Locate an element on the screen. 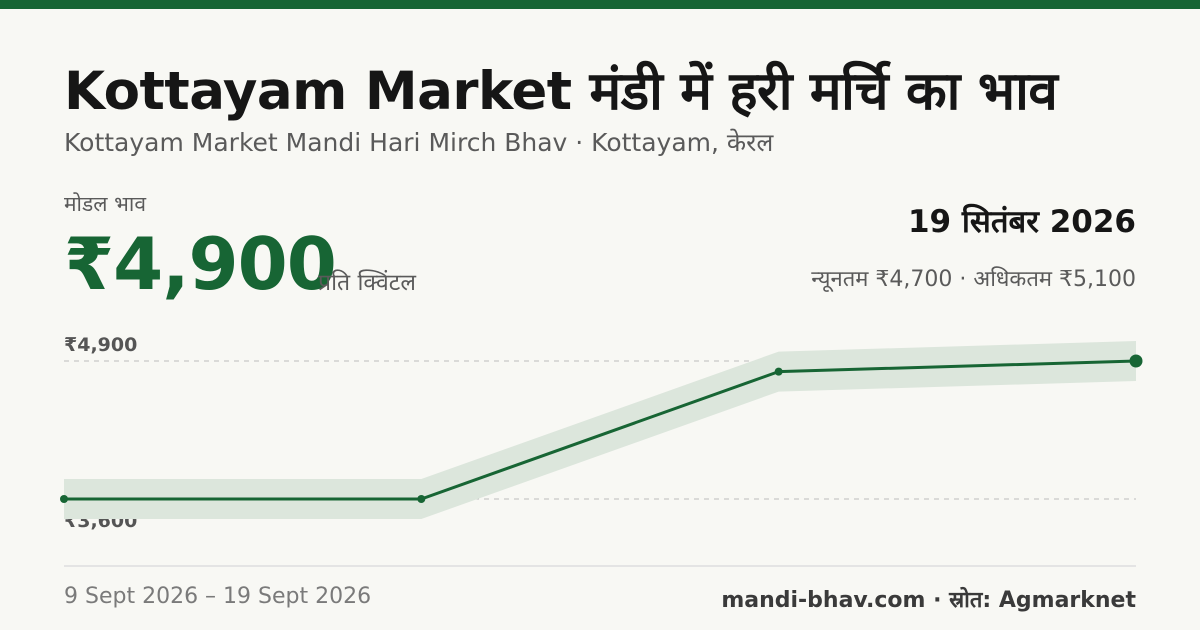  footer-source: mandi-bhav.com · स्रोत: Agmarknet is located at coordinates (928, 600).